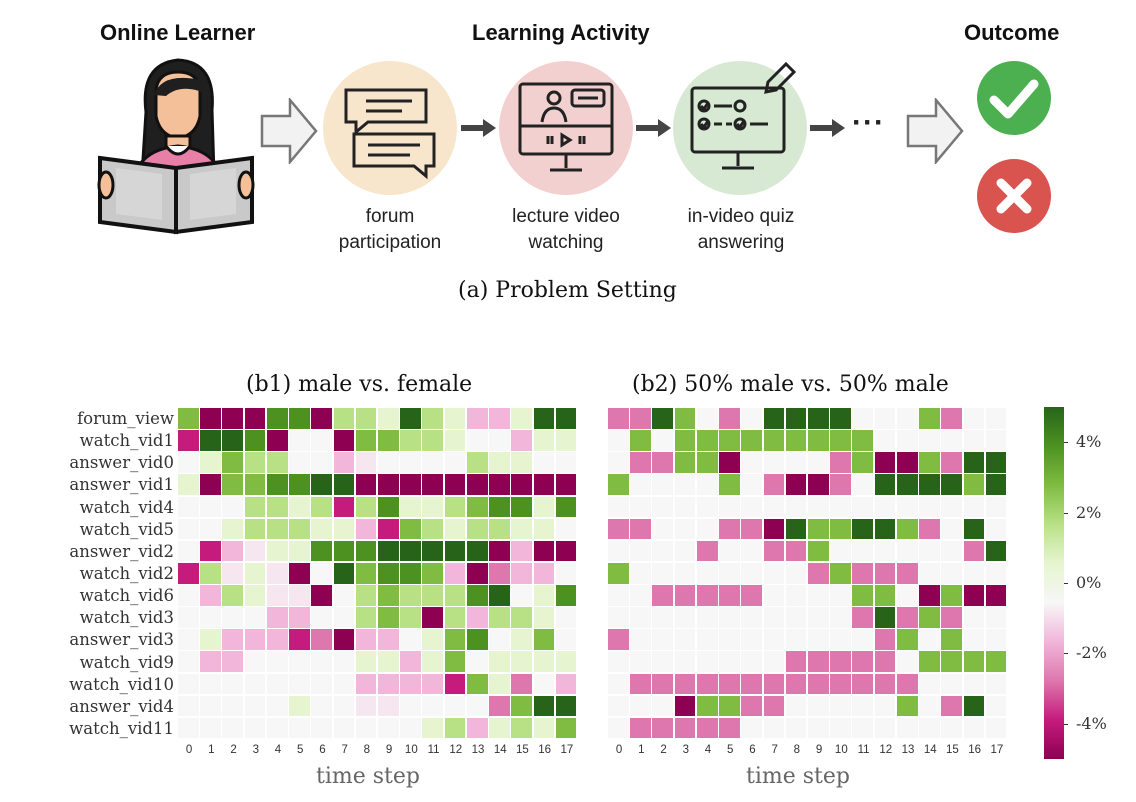  What do you see at coordinates (125, 419) in the screenshot?
I see `row-label: forum_view` at bounding box center [125, 419].